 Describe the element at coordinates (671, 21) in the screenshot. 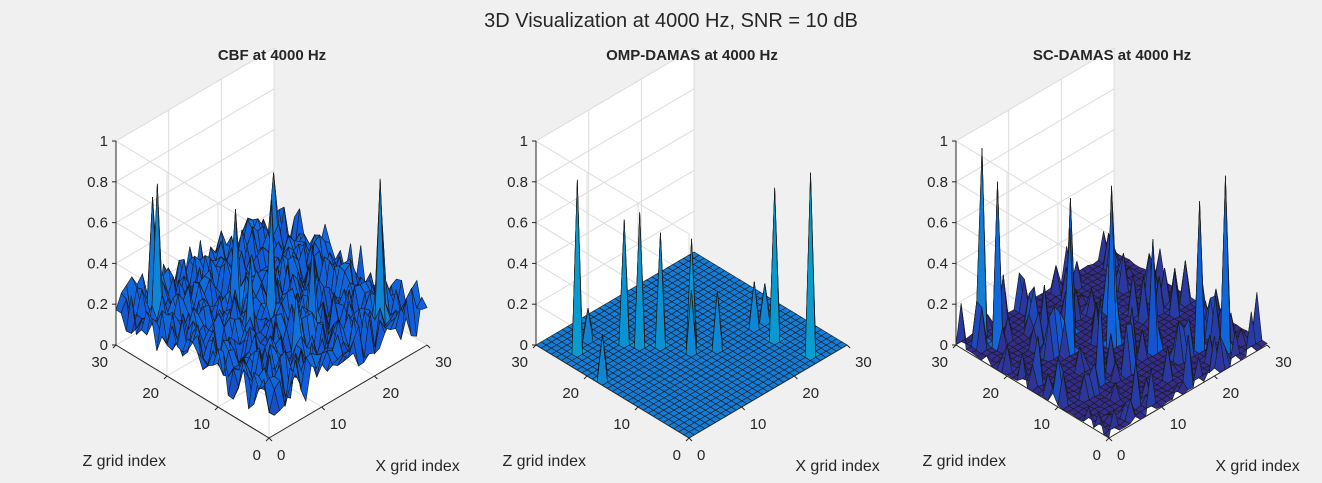

I see `figure-suptitle: 3D Visualization at 4000 Hz, SNR = 10 dB` at that location.